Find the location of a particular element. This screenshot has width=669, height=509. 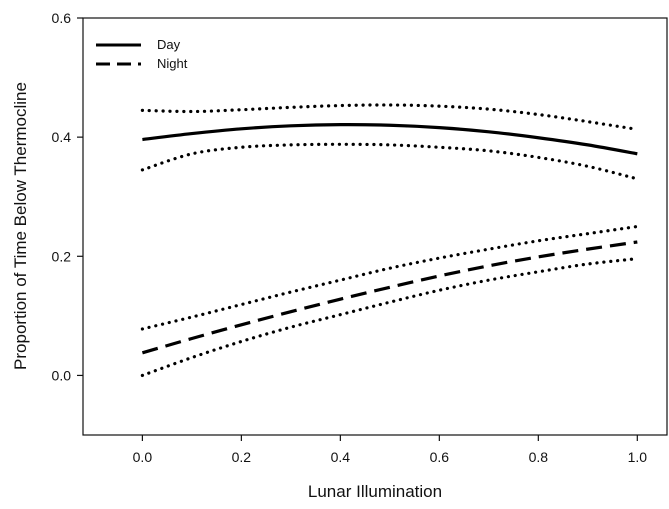

x-tick-label: 0.4 is located at coordinates (341, 457).